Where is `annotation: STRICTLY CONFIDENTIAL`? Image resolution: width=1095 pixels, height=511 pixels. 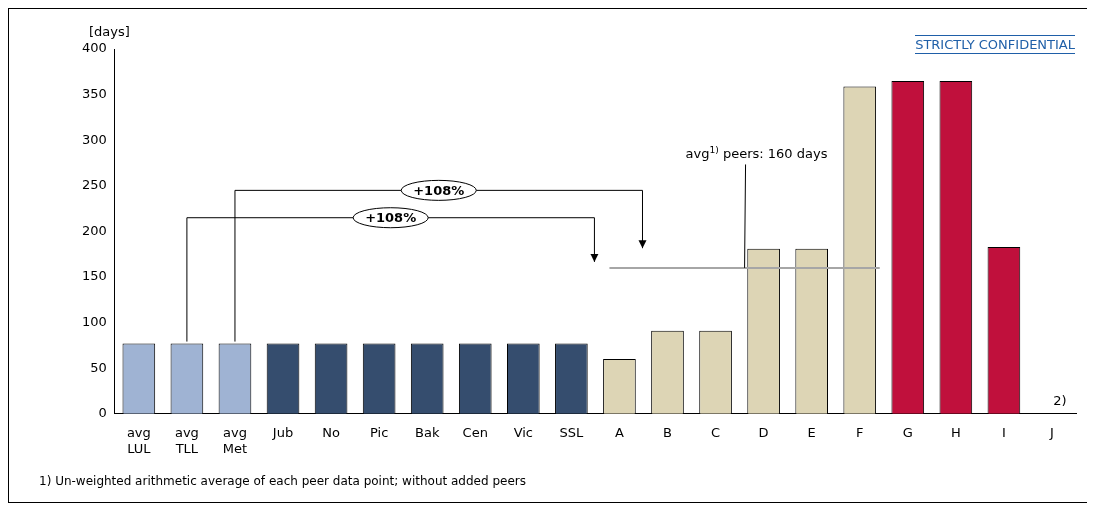 annotation: STRICTLY CONFIDENTIAL is located at coordinates (995, 44).